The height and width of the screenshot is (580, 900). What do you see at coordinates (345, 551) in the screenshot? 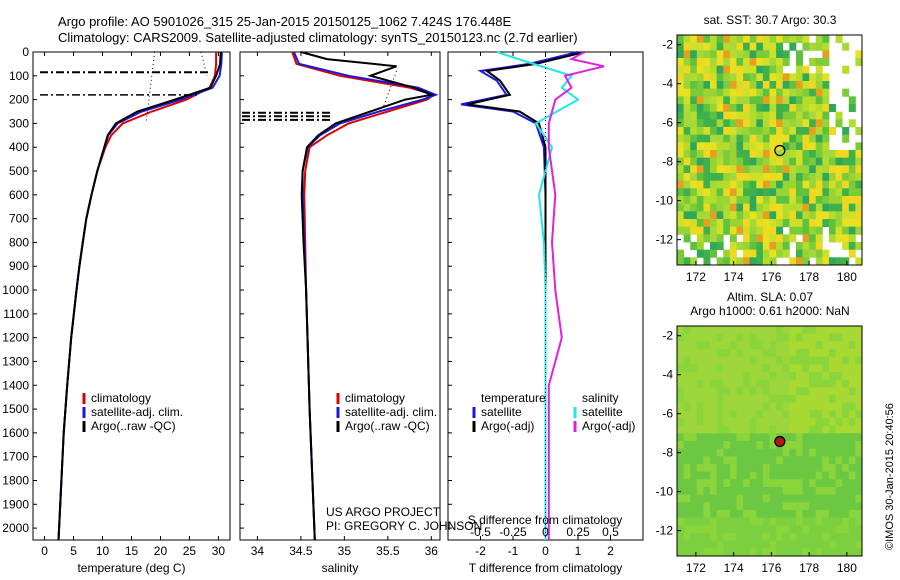
I see `salinity-xtick-label: 35` at bounding box center [345, 551].